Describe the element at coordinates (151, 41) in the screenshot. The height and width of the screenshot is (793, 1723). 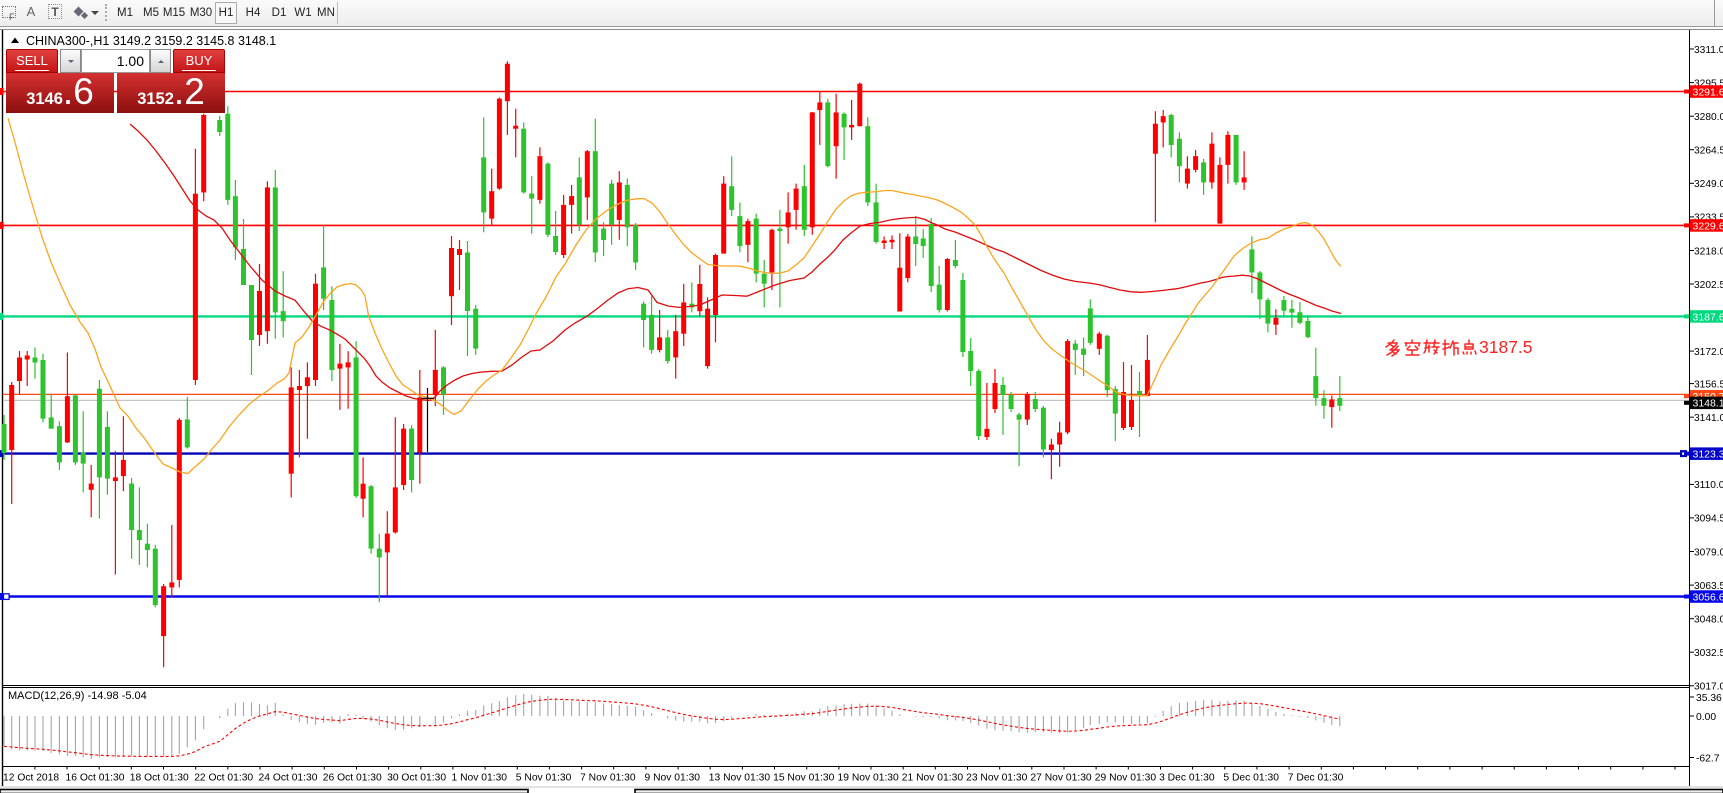
I see `svg-text:CHINA300-,H1 3149.2 3159.2 31: CHINA300-,H1 3149.2 3159.2 3145.8 3148.1` at that location.